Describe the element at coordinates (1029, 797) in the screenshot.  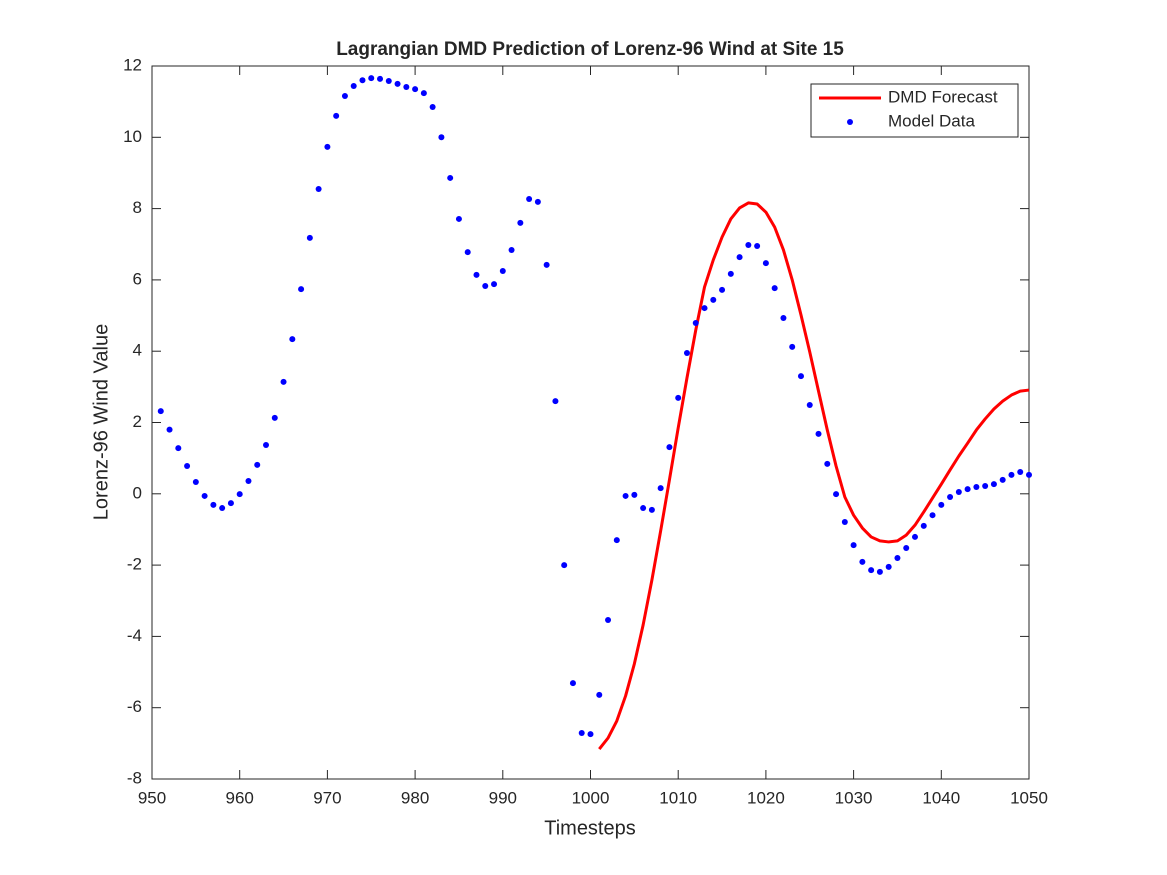
I see `x-tick-label: 1050` at that location.